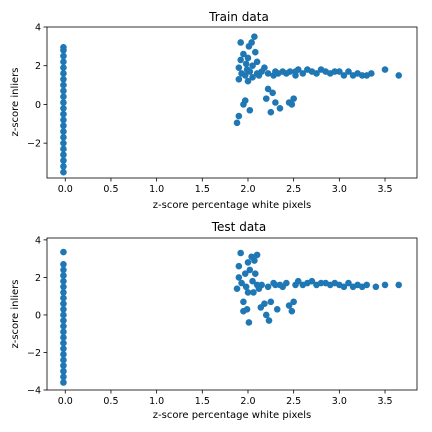 The width and height of the screenshot is (432, 432). What do you see at coordinates (156, 401) in the screenshot?
I see `x-tick-label: 1.0` at bounding box center [156, 401].